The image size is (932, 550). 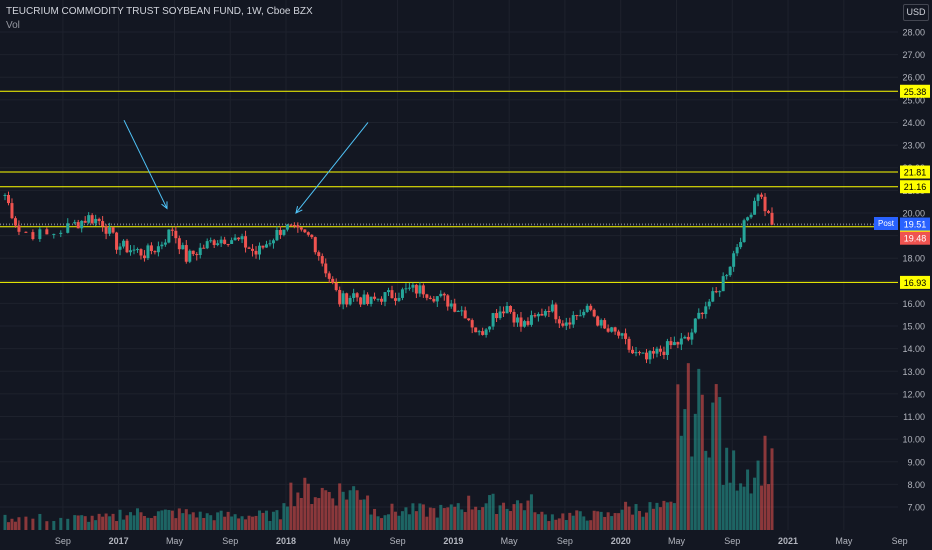 What do you see at coordinates (915, 225) in the screenshot?
I see `post-price-label: 19.51` at bounding box center [915, 225].